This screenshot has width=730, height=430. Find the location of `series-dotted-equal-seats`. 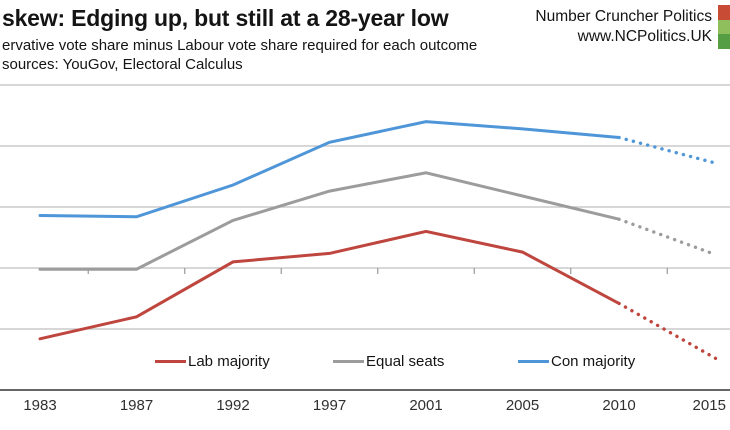

series-dotted-equal-seats is located at coordinates (667, 237).